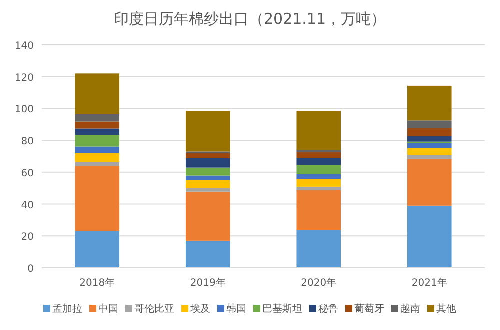 The width and height of the screenshot is (500, 330). Describe the element at coordinates (27, 174) in the screenshot. I see `y-tick-label: 60` at that location.